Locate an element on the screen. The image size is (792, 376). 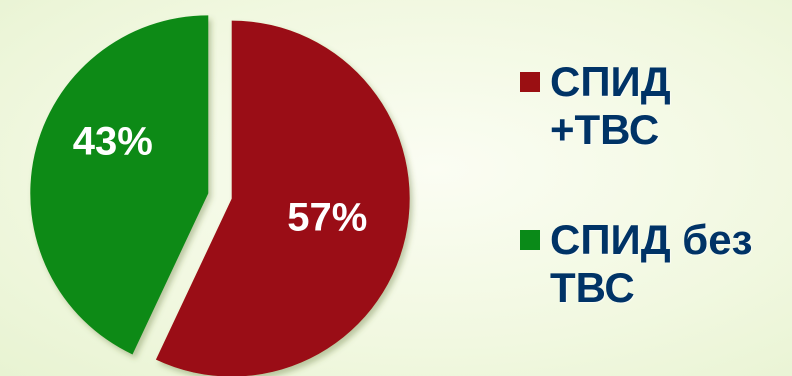
pie-label-aids-tb: 57% is located at coordinates (327, 218).